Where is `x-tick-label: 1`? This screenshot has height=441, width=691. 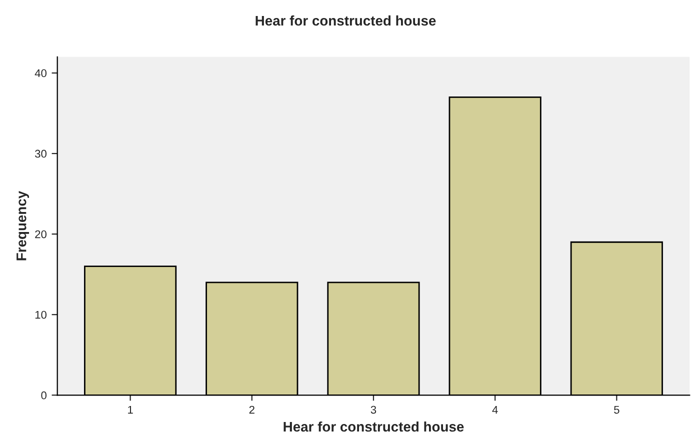
x-tick-label: 1 is located at coordinates (130, 410).